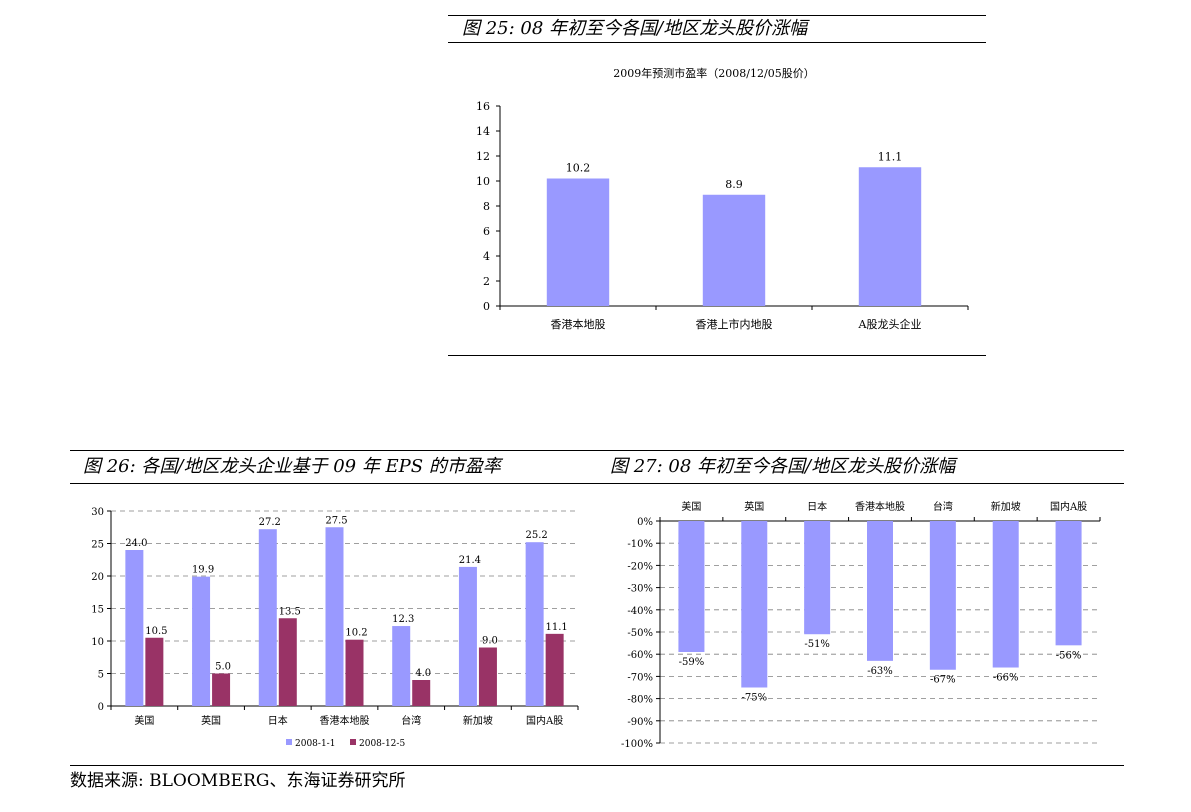 This screenshot has height=812, width=1191. Describe the element at coordinates (336, 520) in the screenshot. I see `fig26-data-label: 27.5` at that location.